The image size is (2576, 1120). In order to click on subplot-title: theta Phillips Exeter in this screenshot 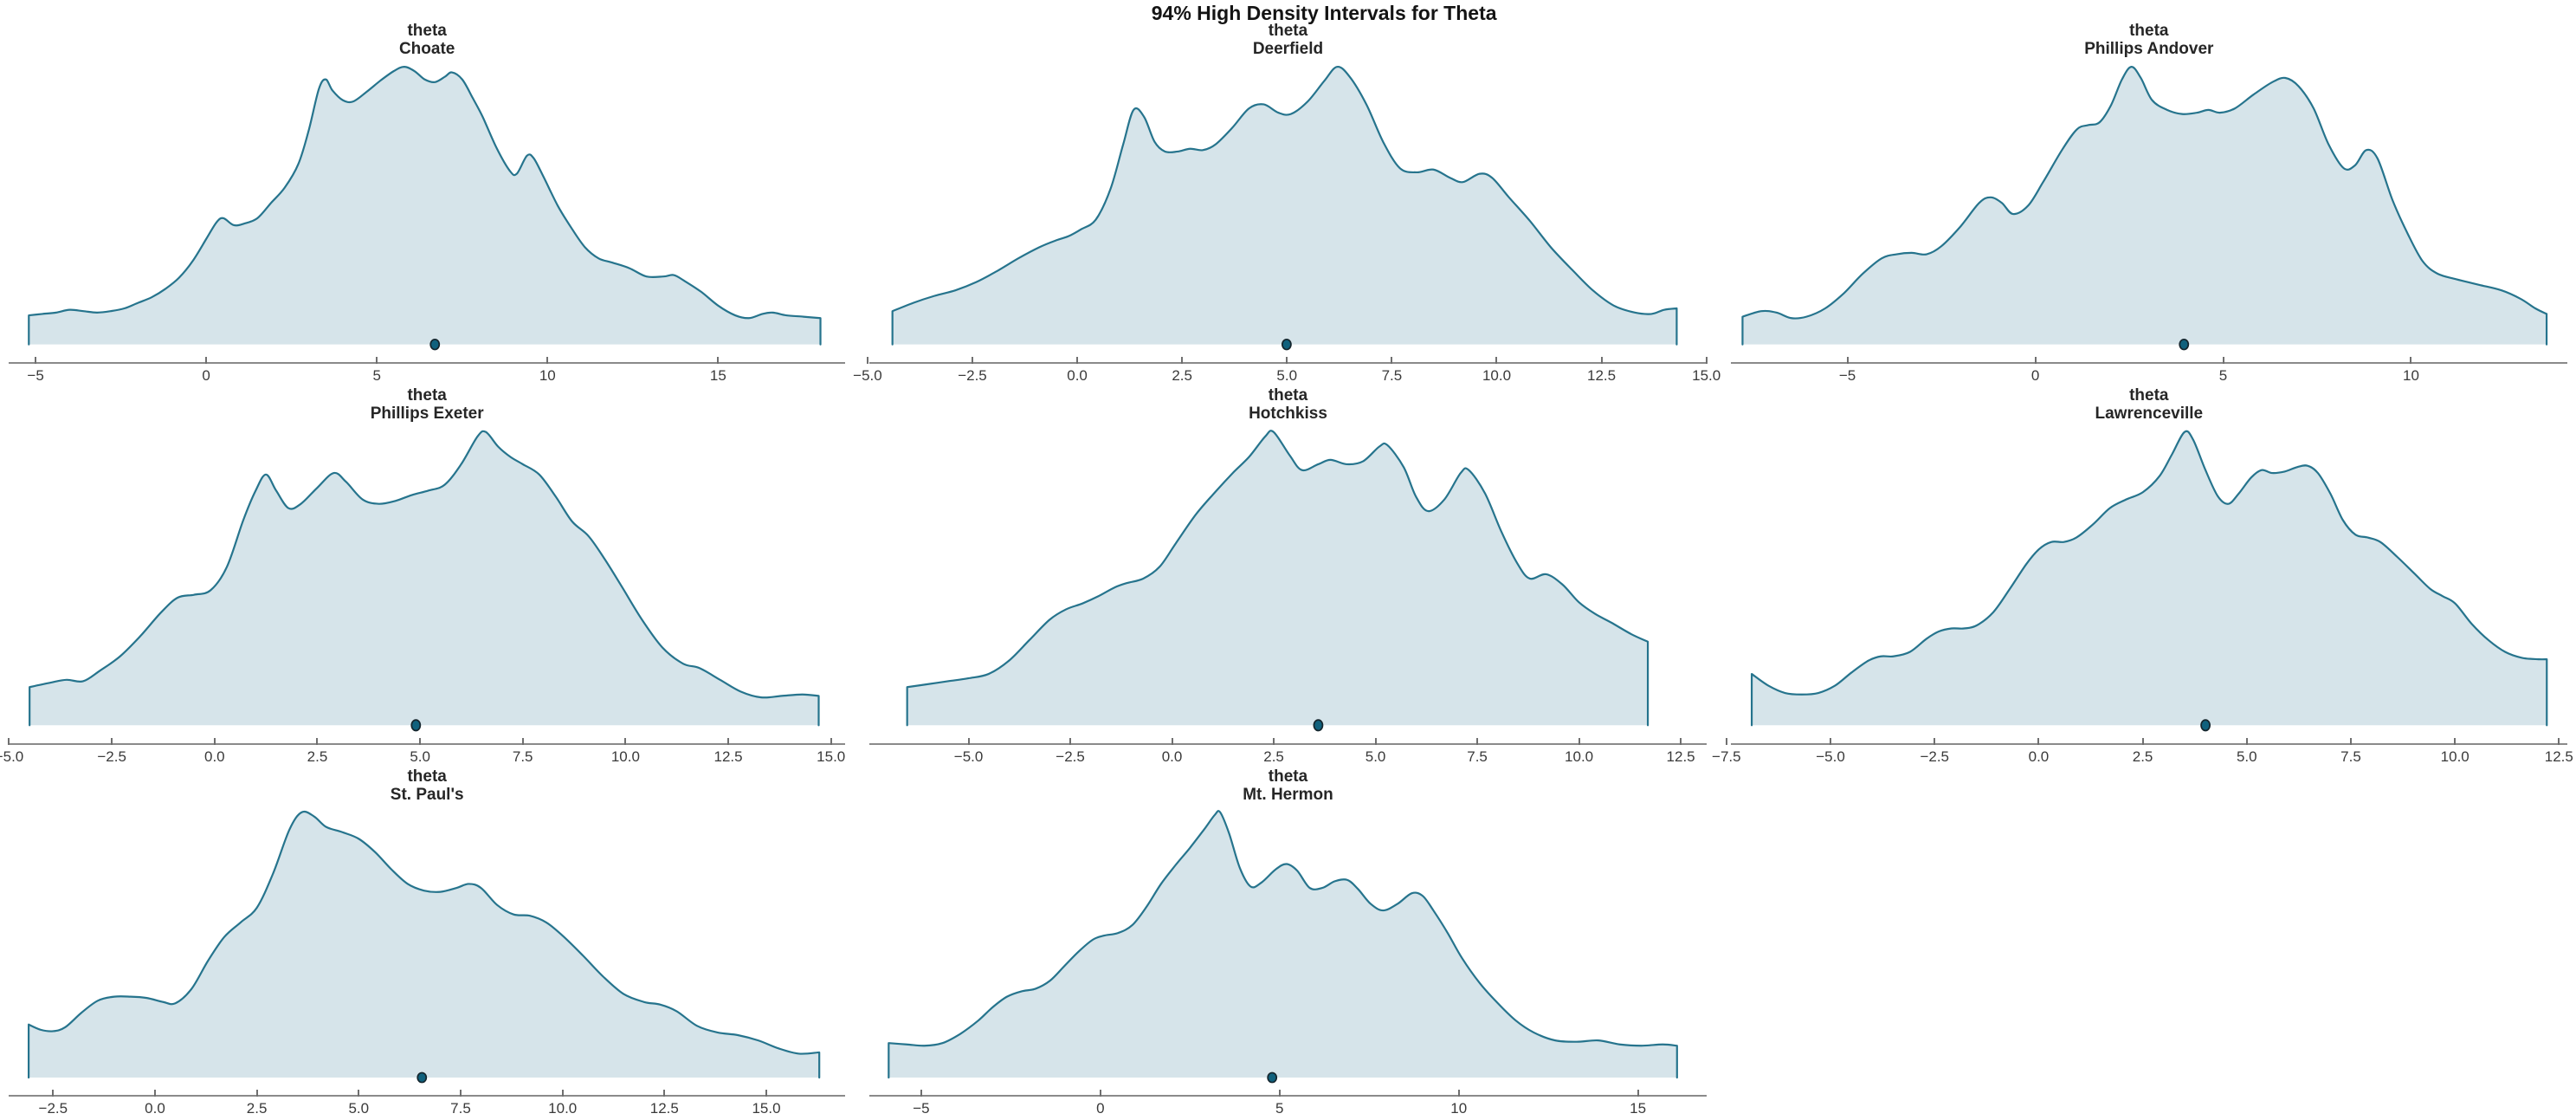, I will do `click(427, 405)`.